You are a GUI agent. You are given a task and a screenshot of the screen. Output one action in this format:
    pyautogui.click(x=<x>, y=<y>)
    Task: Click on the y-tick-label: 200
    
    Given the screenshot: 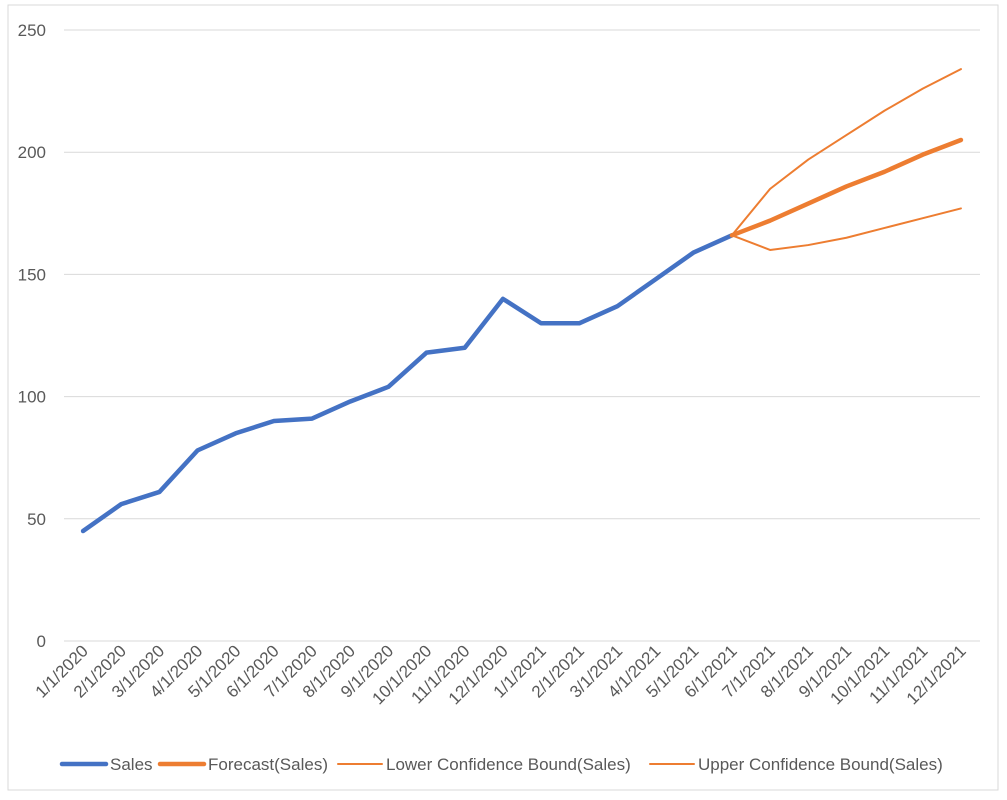 What is the action you would take?
    pyautogui.click(x=32, y=152)
    